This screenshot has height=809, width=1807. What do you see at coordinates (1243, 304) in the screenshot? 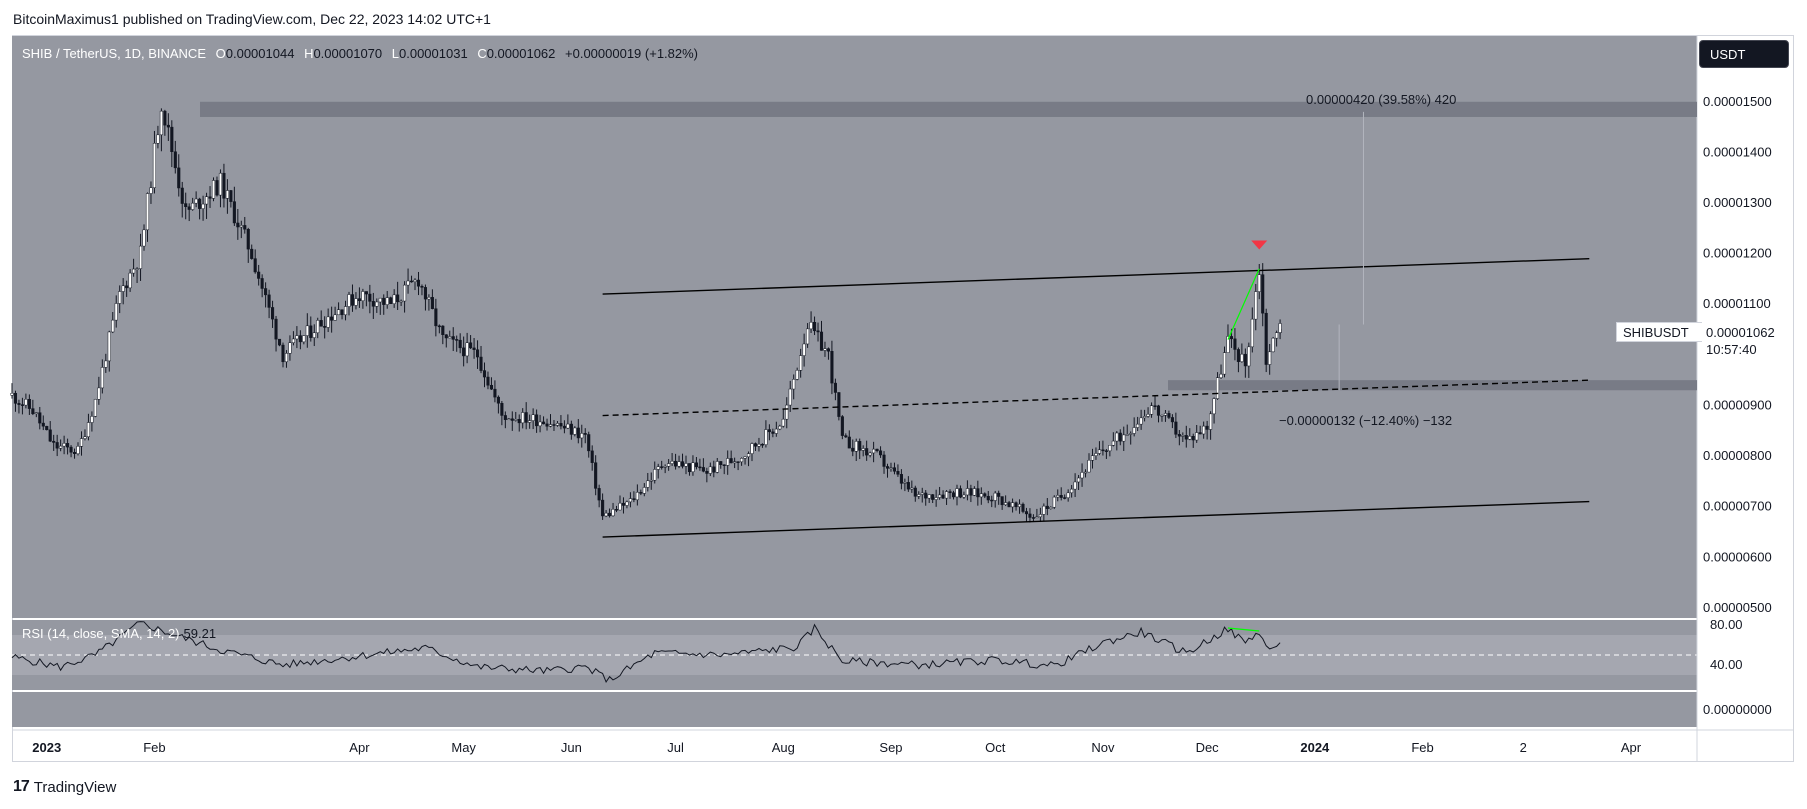
I see `price-divergence-line` at bounding box center [1243, 304].